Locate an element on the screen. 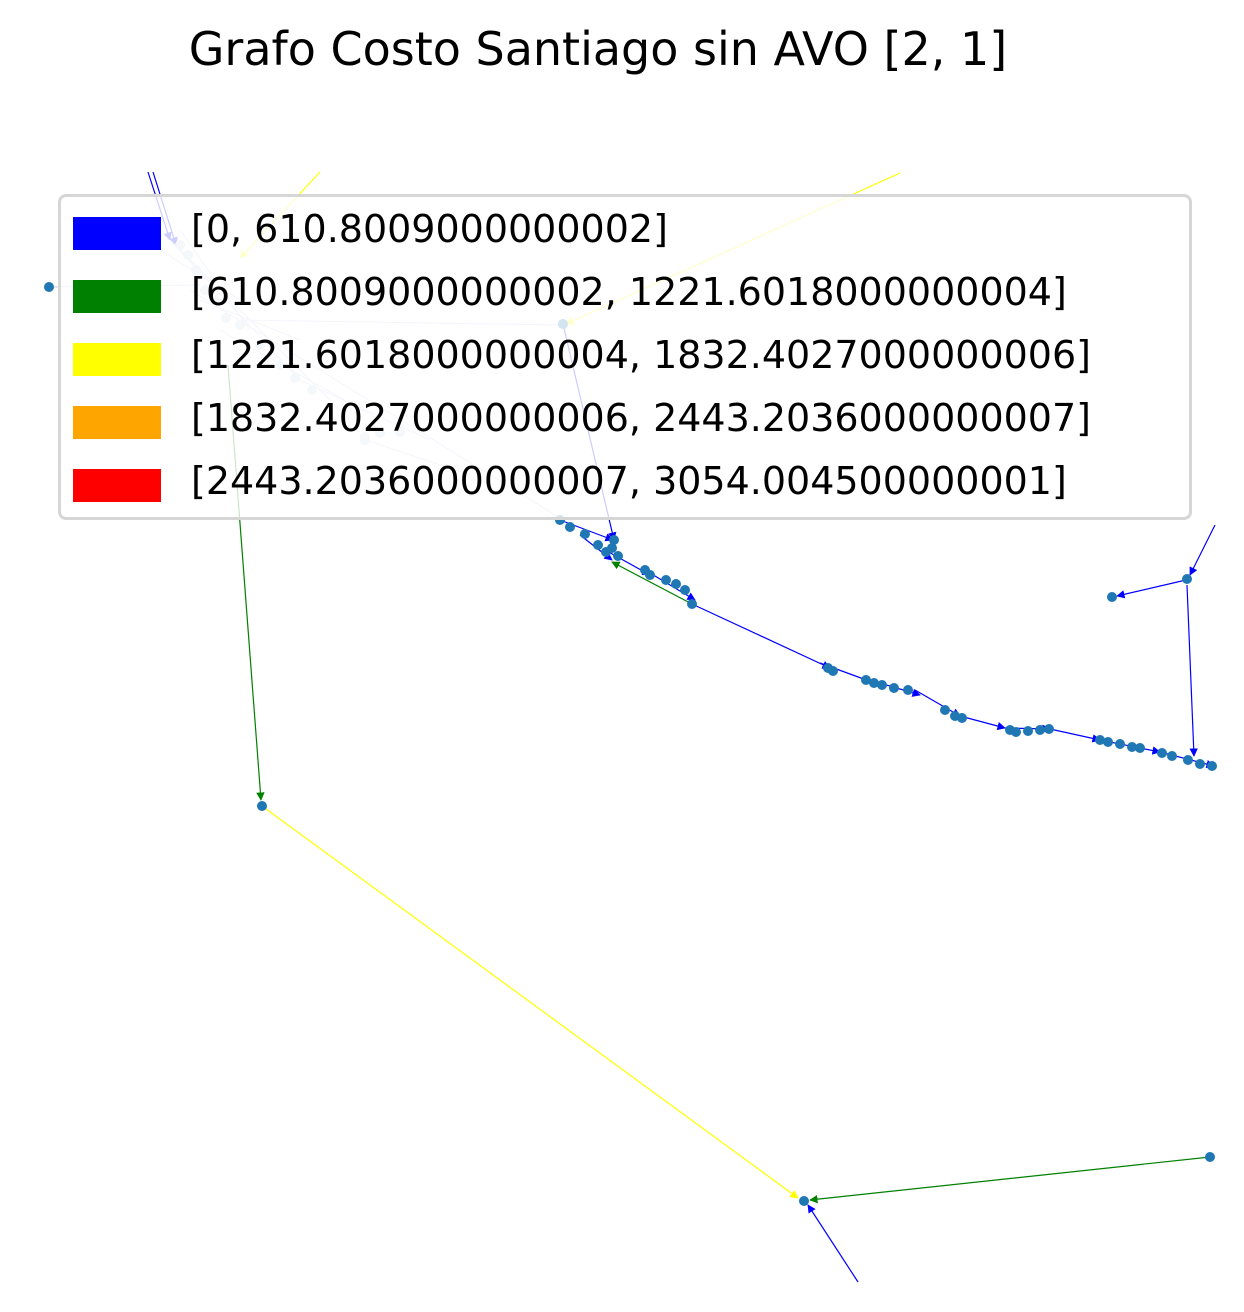 The image size is (1244, 1312). legend-label: [0, 610.8009000000002] is located at coordinates (429, 229).